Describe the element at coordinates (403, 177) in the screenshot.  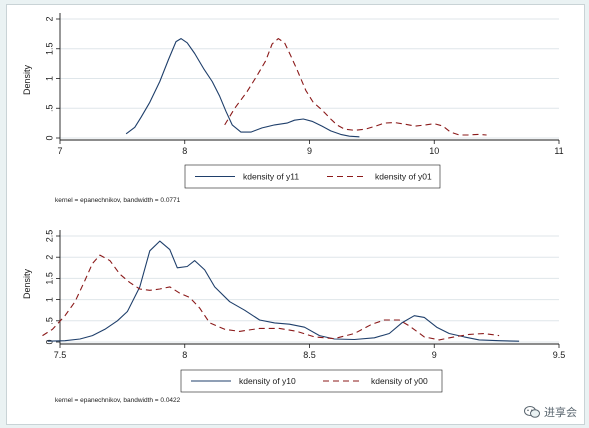
I see `legend-label: kdensity of y01` at that location.